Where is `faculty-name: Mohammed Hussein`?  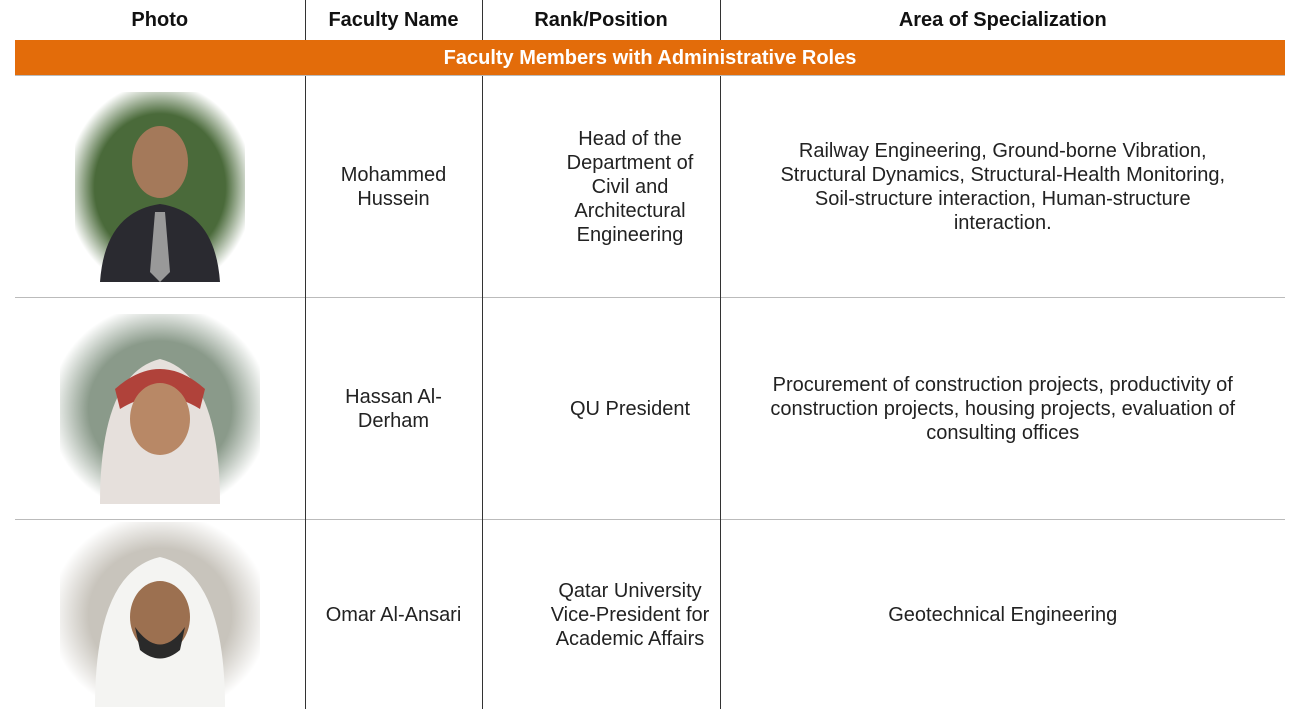 faculty-name: Mohammed Hussein is located at coordinates (393, 186).